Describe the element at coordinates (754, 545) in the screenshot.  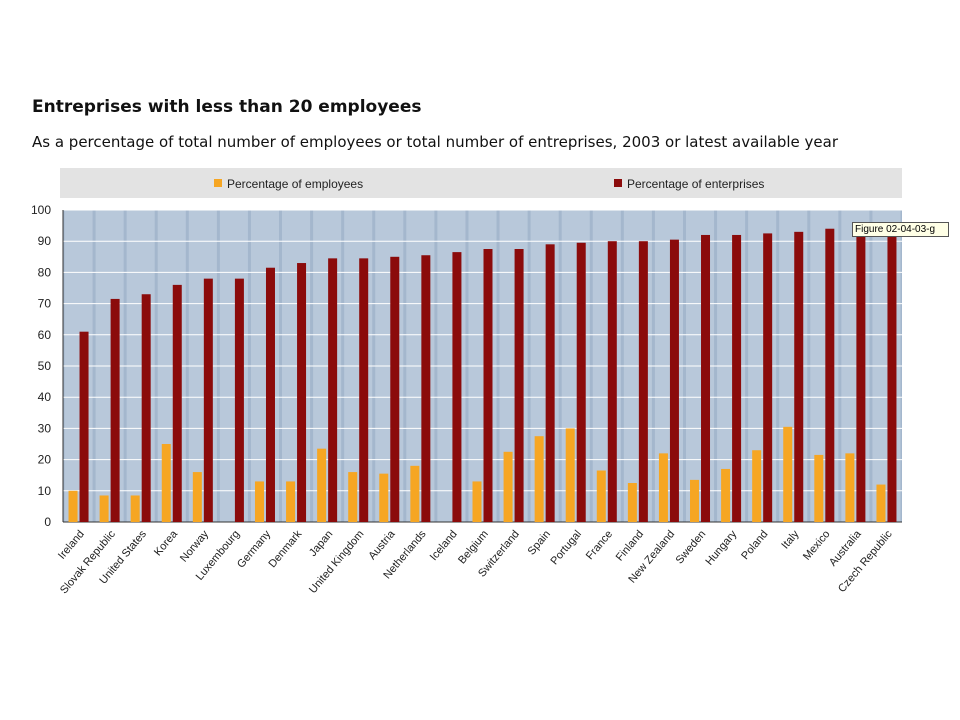
I see `x-tick-label: Poland` at that location.